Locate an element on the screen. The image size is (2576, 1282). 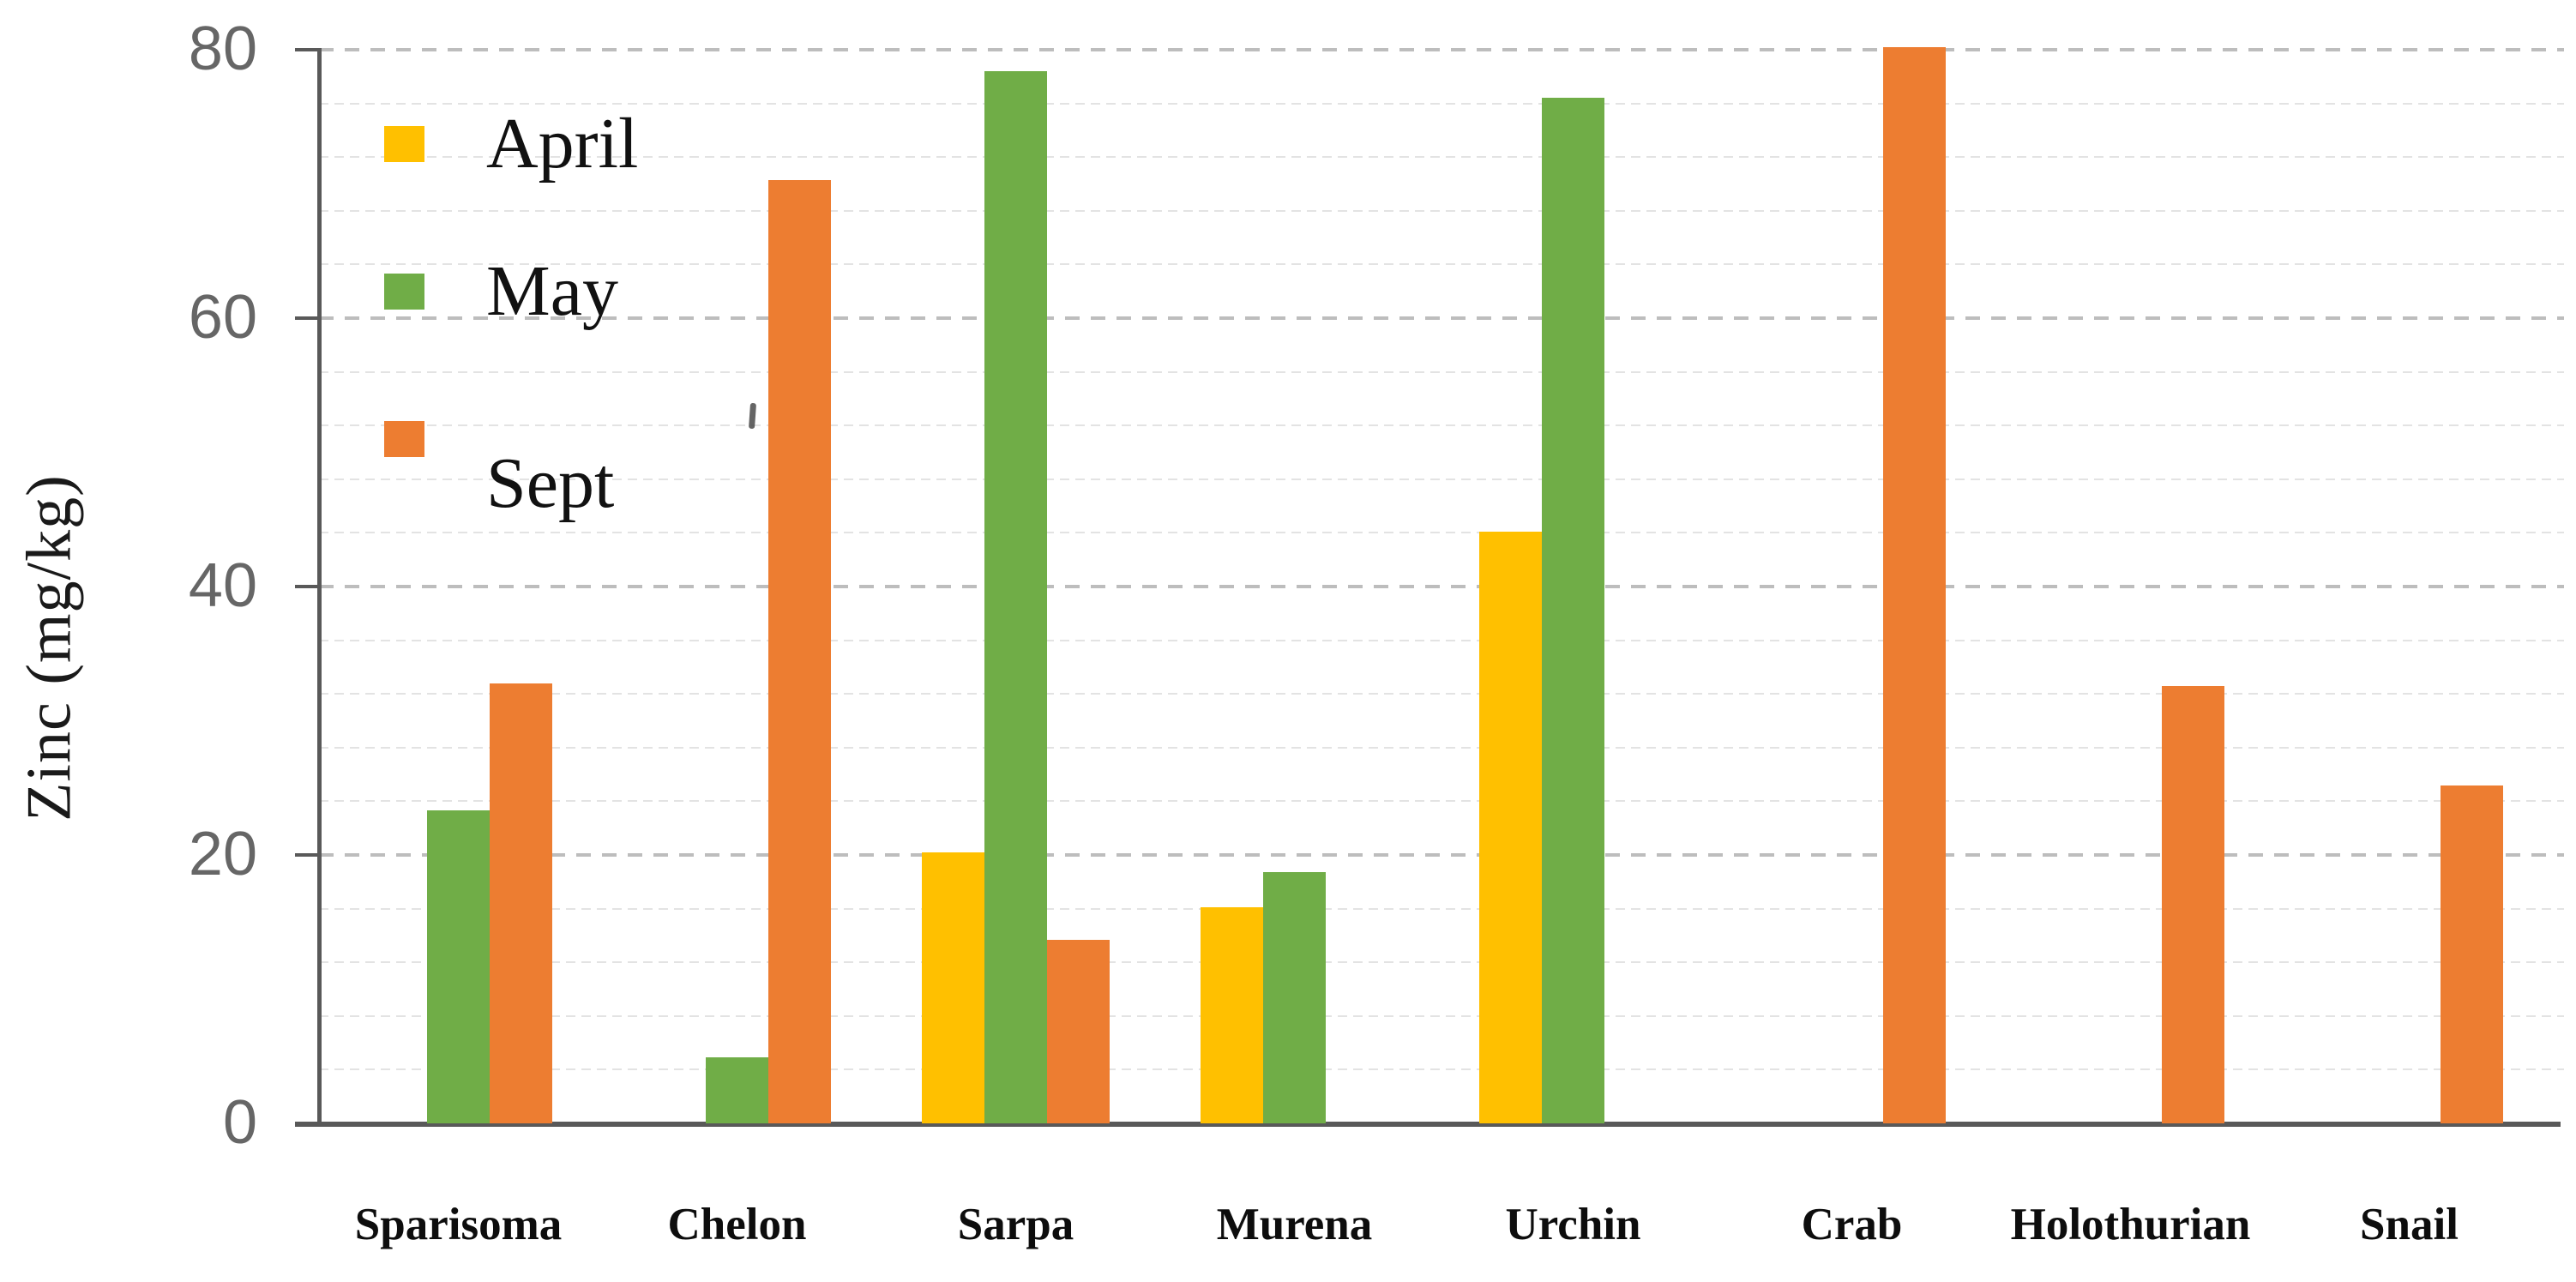
legend-label-sept: Sept is located at coordinates (550, 483).